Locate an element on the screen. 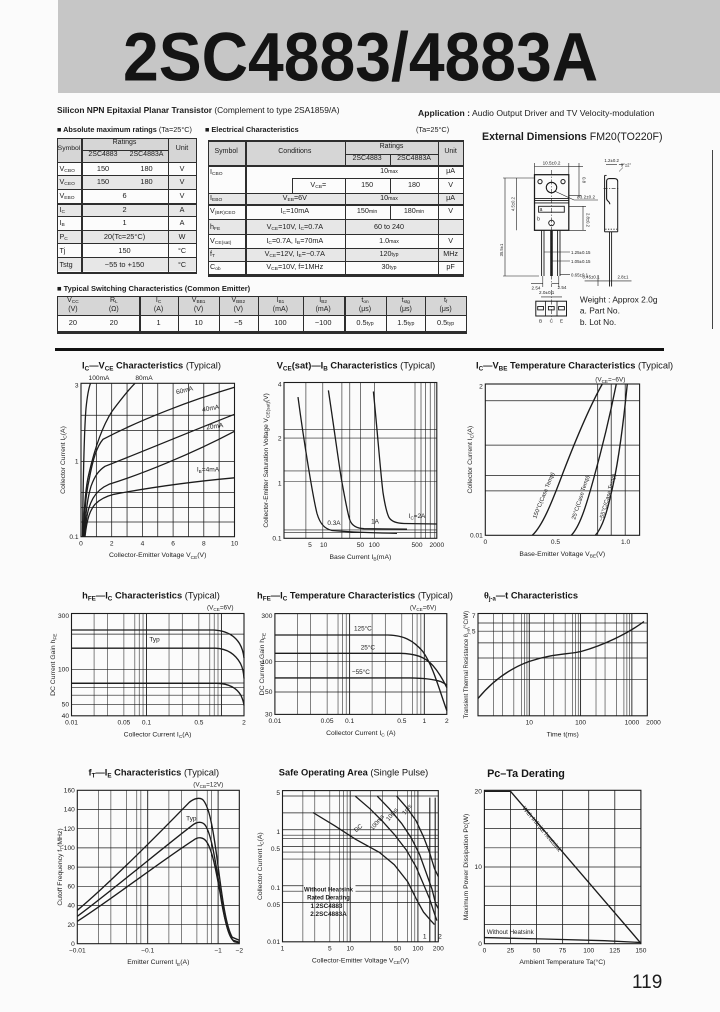  svg-text: 35.5±1 is located at coordinates (501, 249).